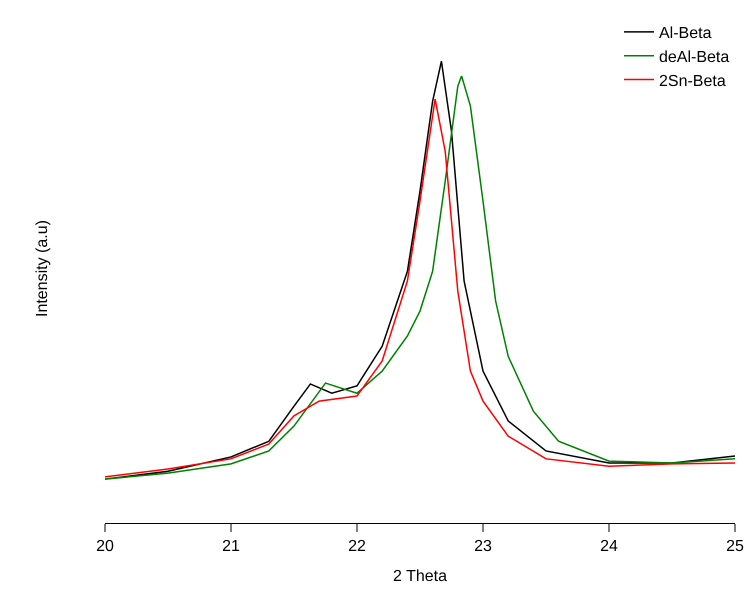 This screenshot has width=749, height=598. What do you see at coordinates (735, 547) in the screenshot?
I see `x-tick-label: 25` at bounding box center [735, 547].